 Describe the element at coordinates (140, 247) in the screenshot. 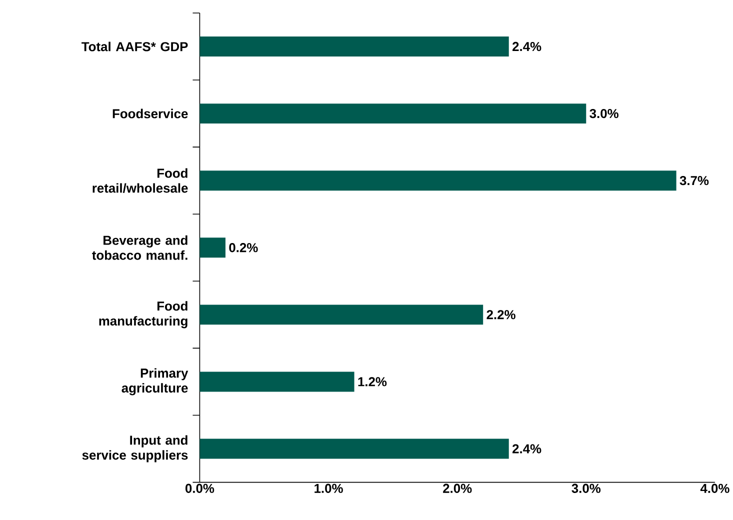

I see `y-tick-label: Beverage and tobacco manuf.` at that location.